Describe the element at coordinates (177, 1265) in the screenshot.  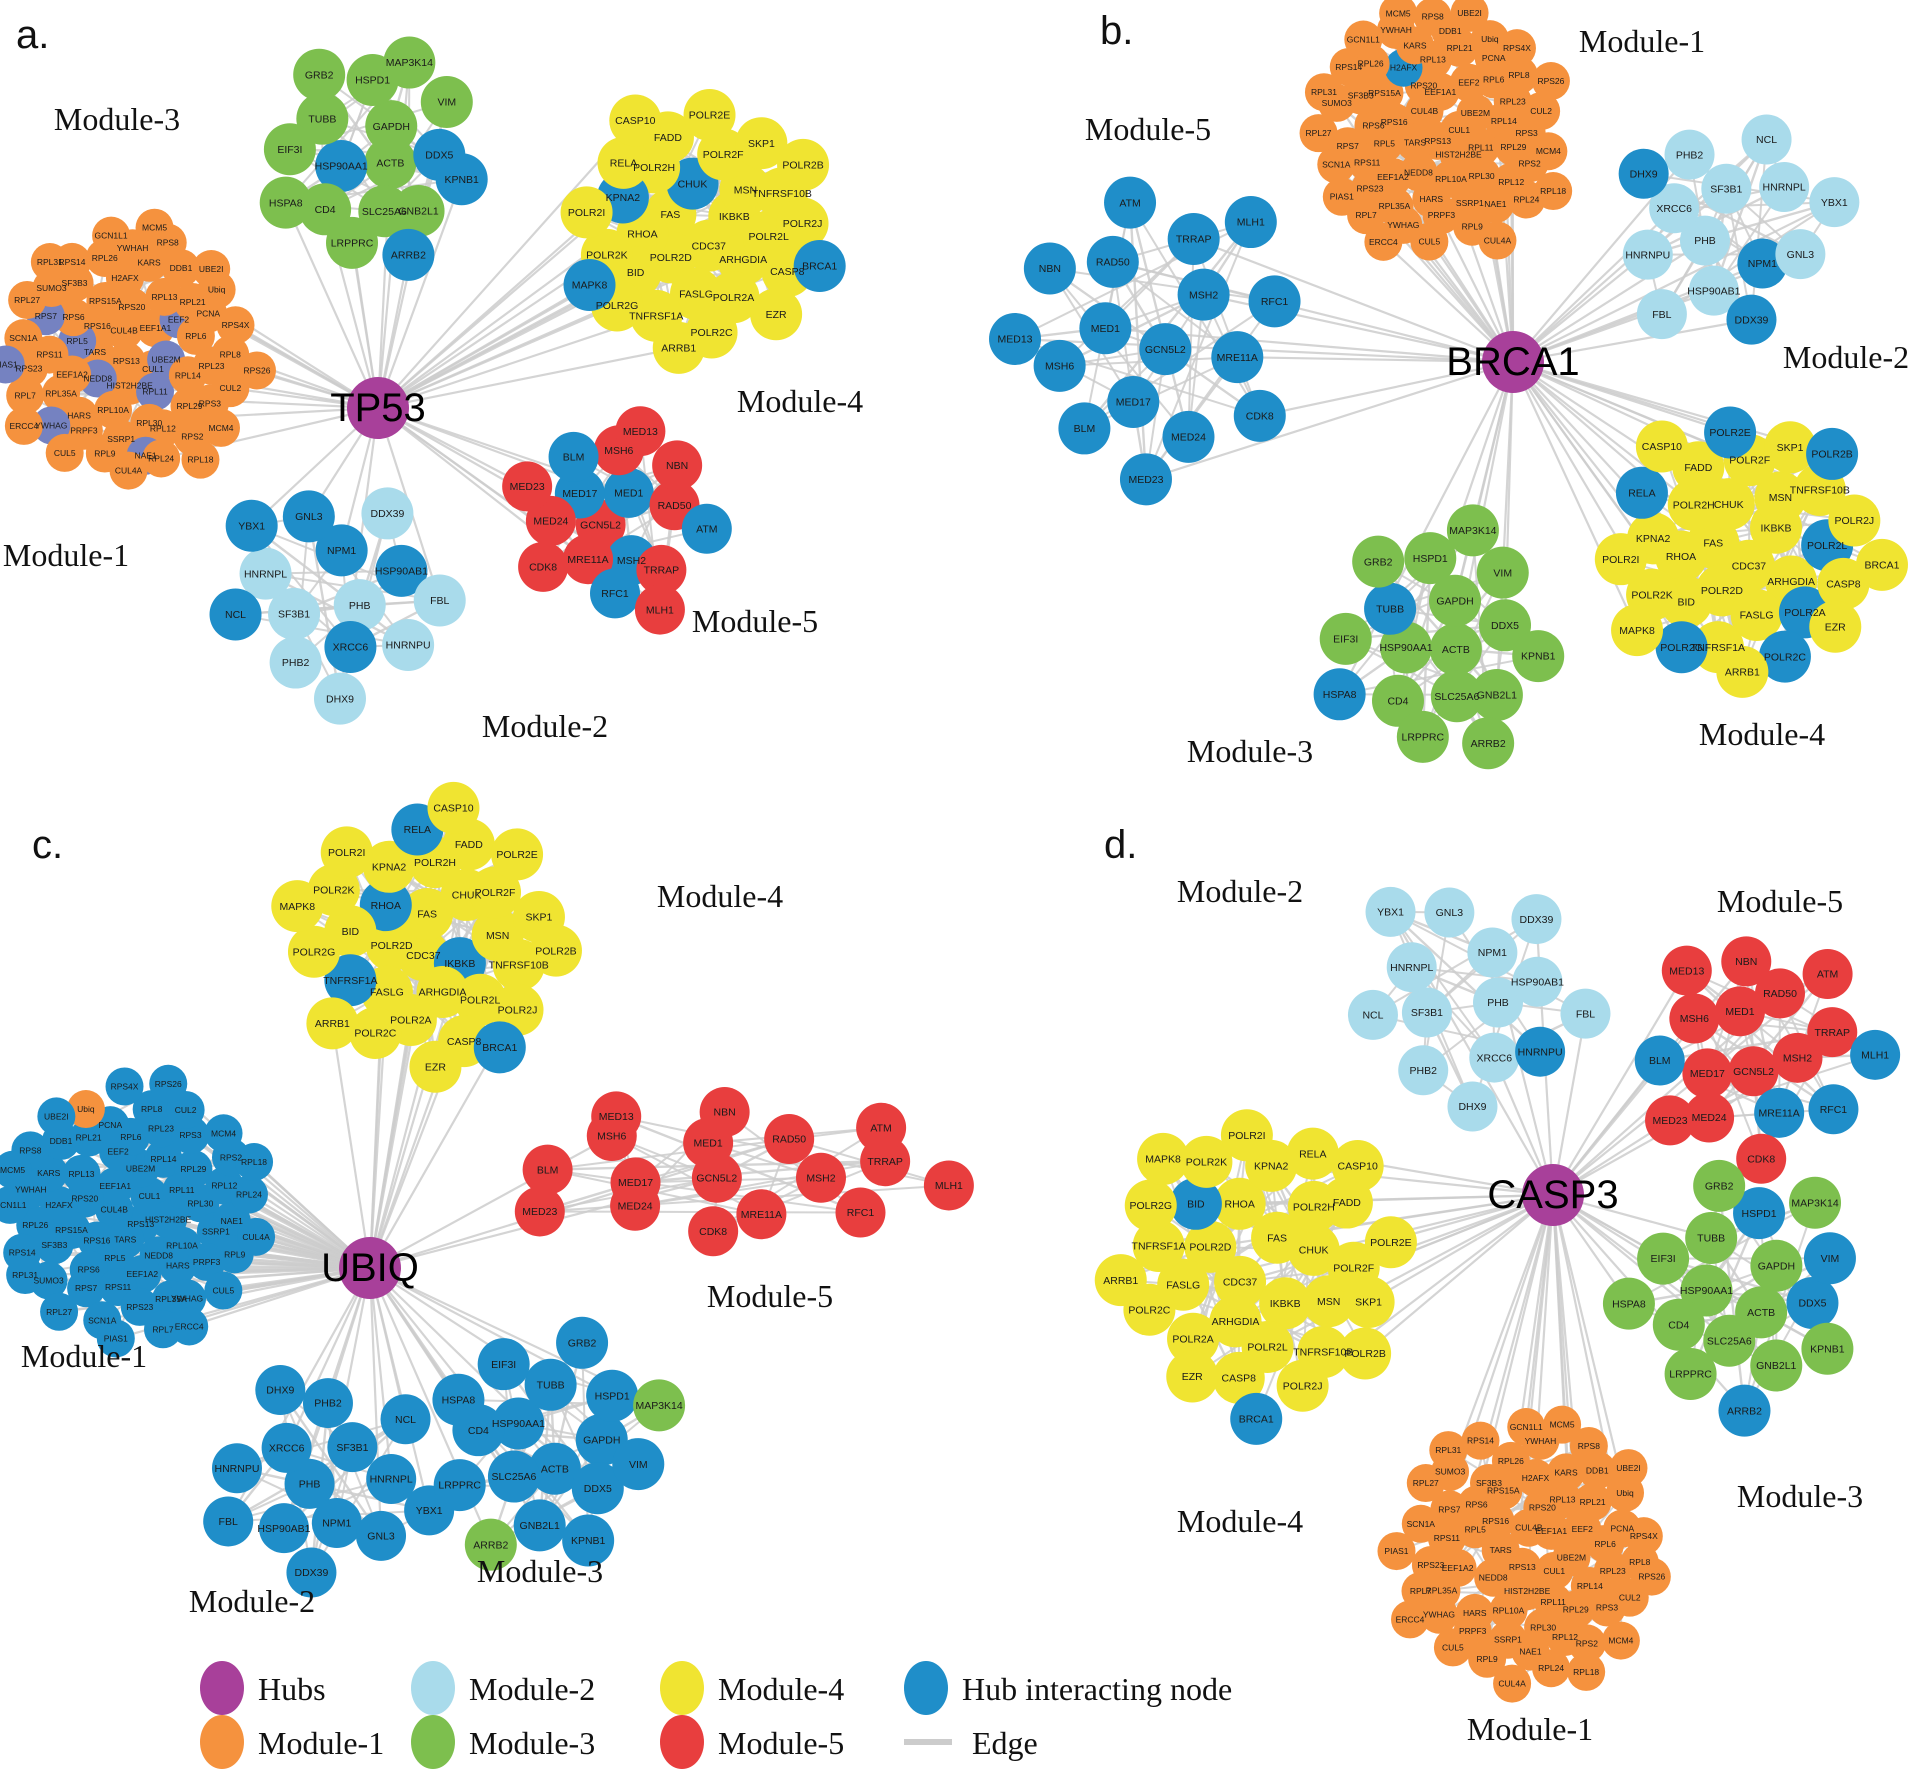
I see `node-HARS` at that location.